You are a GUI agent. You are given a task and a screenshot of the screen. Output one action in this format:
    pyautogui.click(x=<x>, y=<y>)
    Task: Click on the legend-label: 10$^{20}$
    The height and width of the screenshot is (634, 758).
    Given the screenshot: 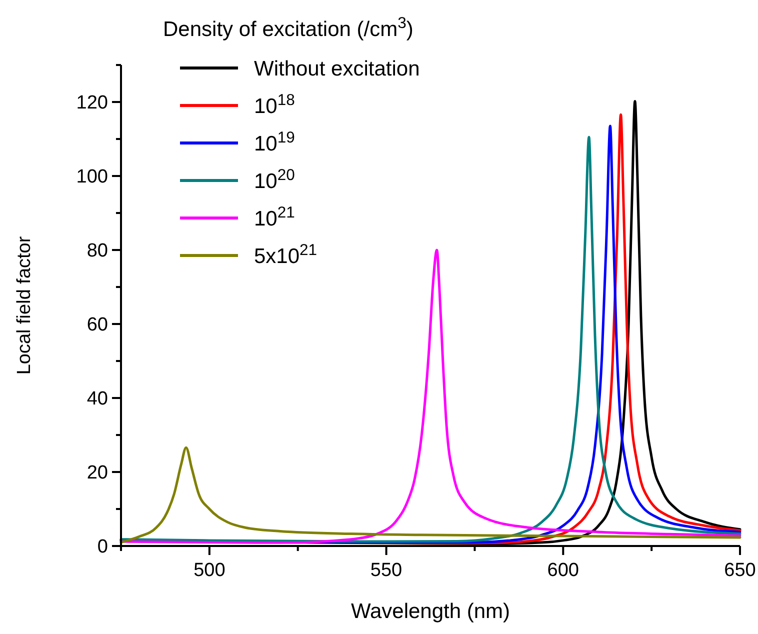 What is the action you would take?
    pyautogui.click(x=275, y=179)
    